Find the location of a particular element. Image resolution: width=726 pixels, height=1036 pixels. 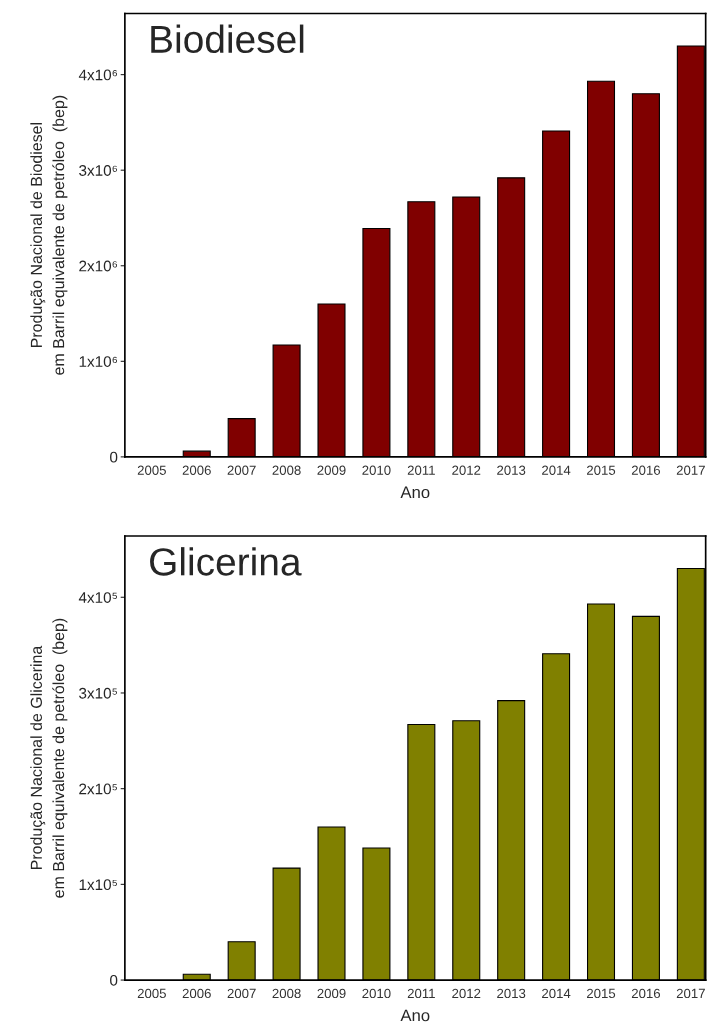

y-tick-label: 3x10⁵ is located at coordinates (98, 693).